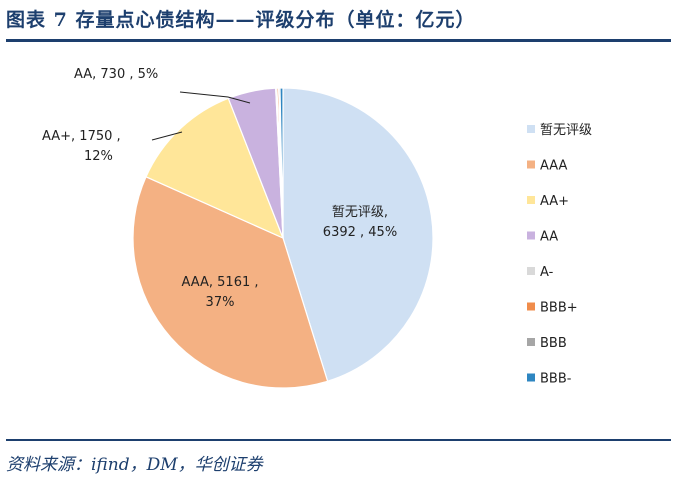 The height and width of the screenshot is (489, 677). What do you see at coordinates (241, 20) in the screenshot?
I see `figure-title: 图表 7 存量点心债结构——评级分布（单位：亿元）` at bounding box center [241, 20].